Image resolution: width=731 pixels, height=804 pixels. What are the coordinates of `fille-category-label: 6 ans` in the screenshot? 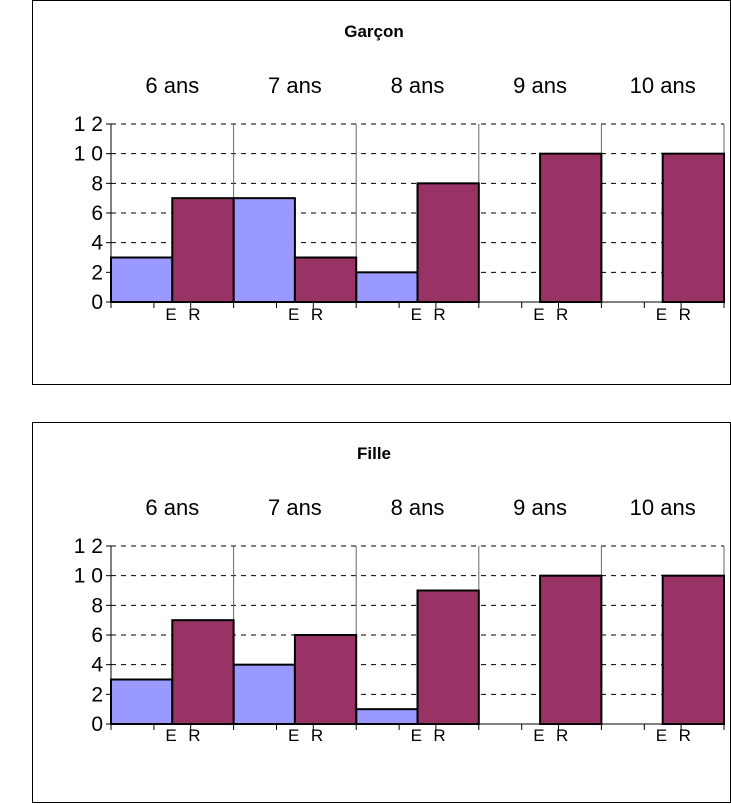 It's located at (172, 507).